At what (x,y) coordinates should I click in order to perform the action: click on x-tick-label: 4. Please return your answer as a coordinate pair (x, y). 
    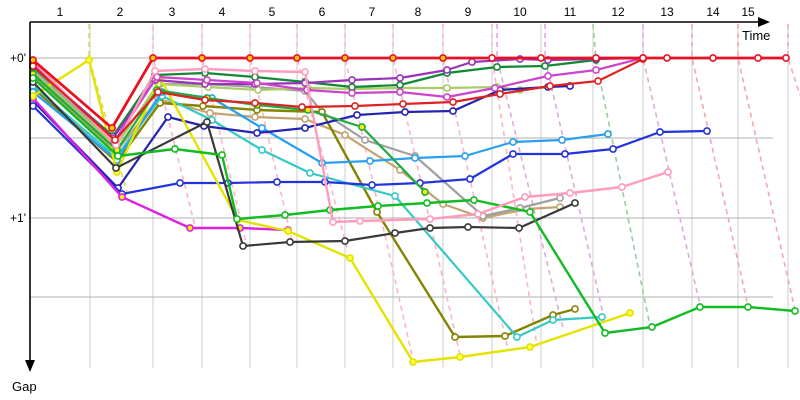
    Looking at the image, I should click on (222, 12).